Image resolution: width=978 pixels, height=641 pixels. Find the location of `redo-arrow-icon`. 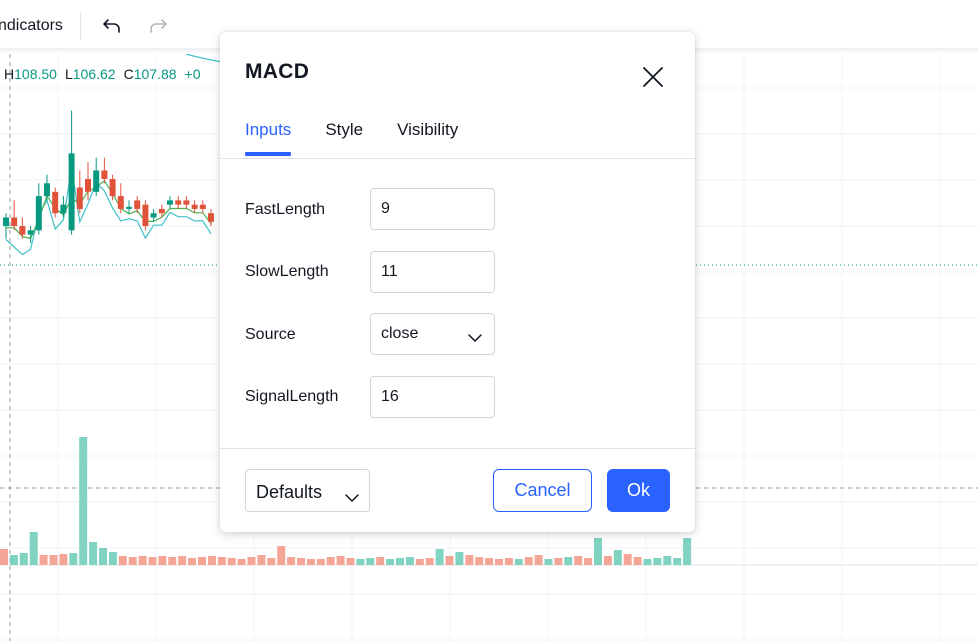

redo-arrow-icon is located at coordinates (158, 26).